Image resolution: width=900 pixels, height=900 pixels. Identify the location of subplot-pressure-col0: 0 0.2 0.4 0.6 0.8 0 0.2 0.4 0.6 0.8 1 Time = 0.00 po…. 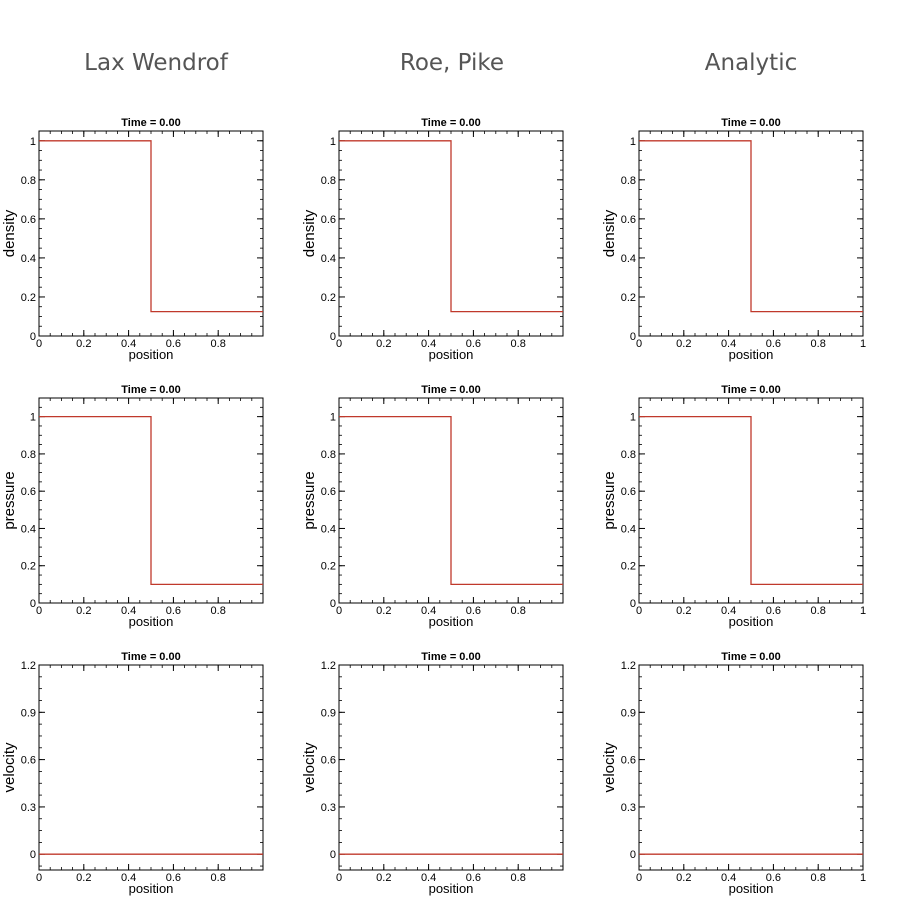
(132, 506).